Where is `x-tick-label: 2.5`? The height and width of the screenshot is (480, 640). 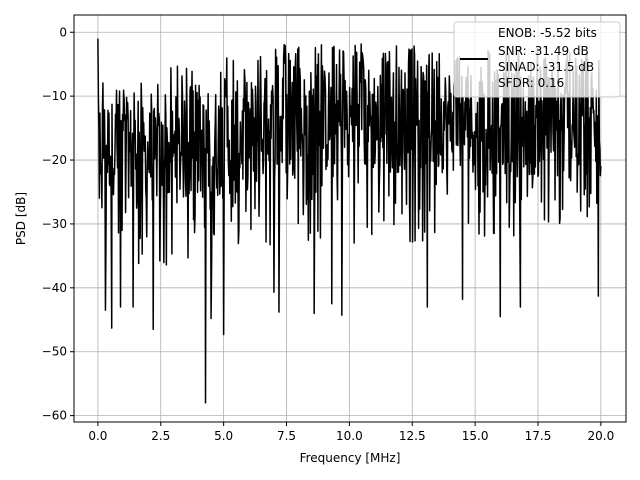 x-tick-label: 2.5 is located at coordinates (160, 436).